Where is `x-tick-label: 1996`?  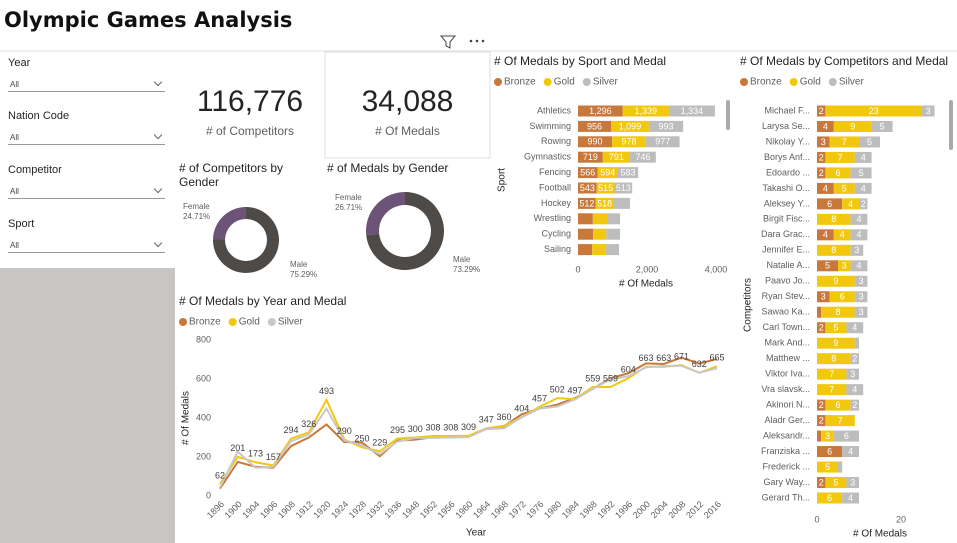 x-tick-label: 1996 is located at coordinates (623, 509).